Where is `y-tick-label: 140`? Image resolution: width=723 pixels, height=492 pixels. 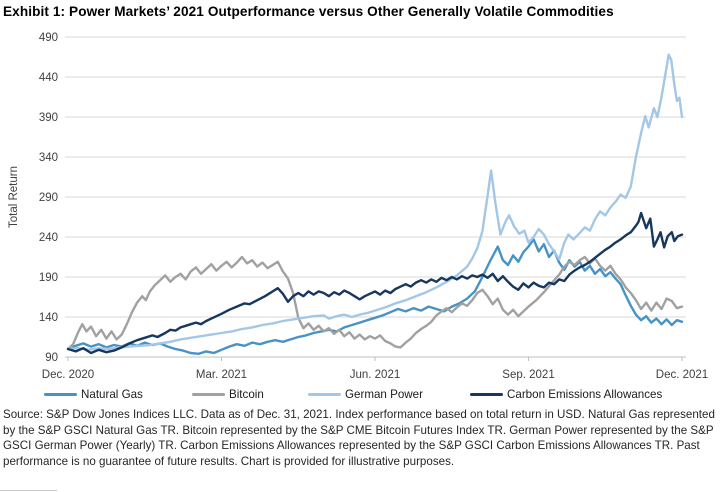
y-tick-label: 140 is located at coordinates (48, 318).